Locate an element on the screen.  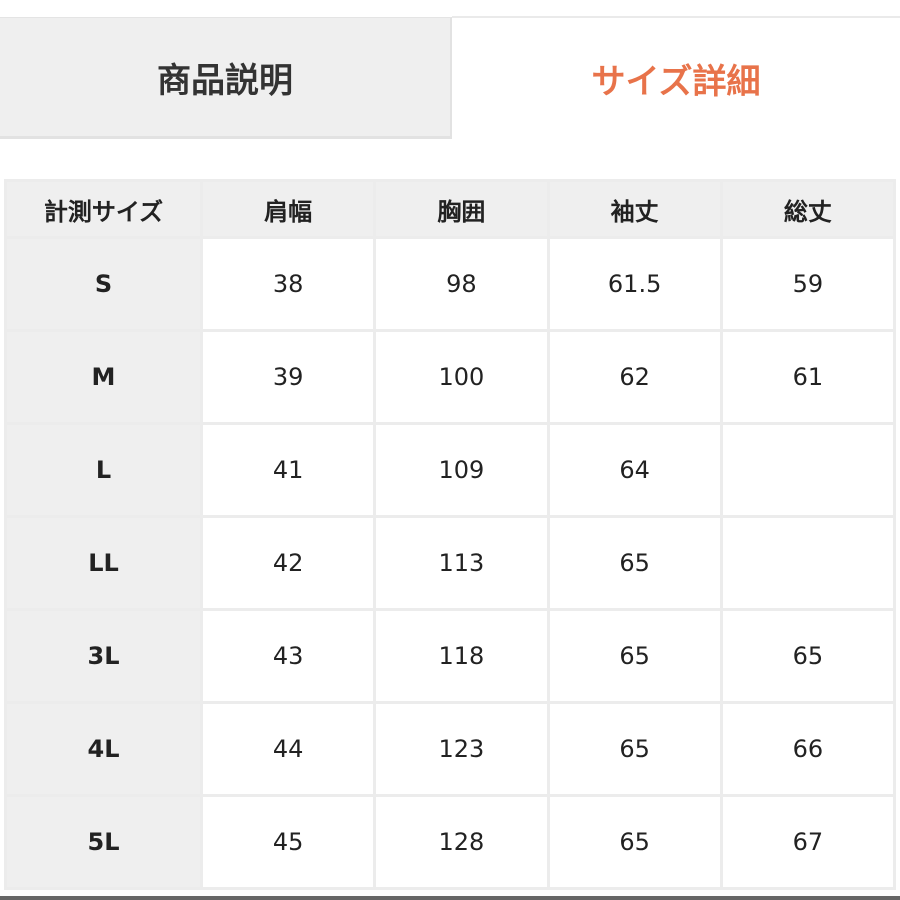
cell-length: 65 is located at coordinates (808, 656).